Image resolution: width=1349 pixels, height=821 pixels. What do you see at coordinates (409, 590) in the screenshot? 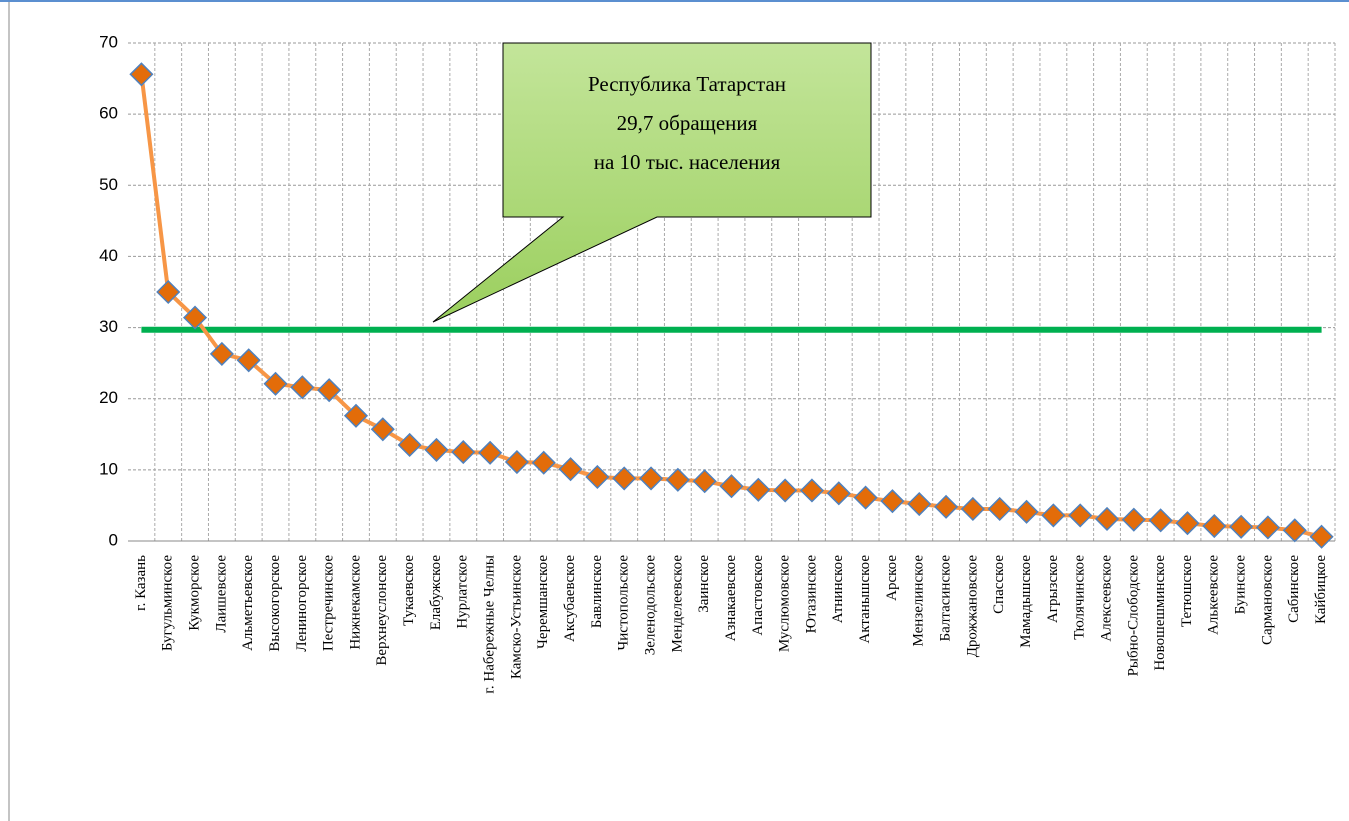
I see `x-tick-label: Тукаевское` at bounding box center [409, 590].